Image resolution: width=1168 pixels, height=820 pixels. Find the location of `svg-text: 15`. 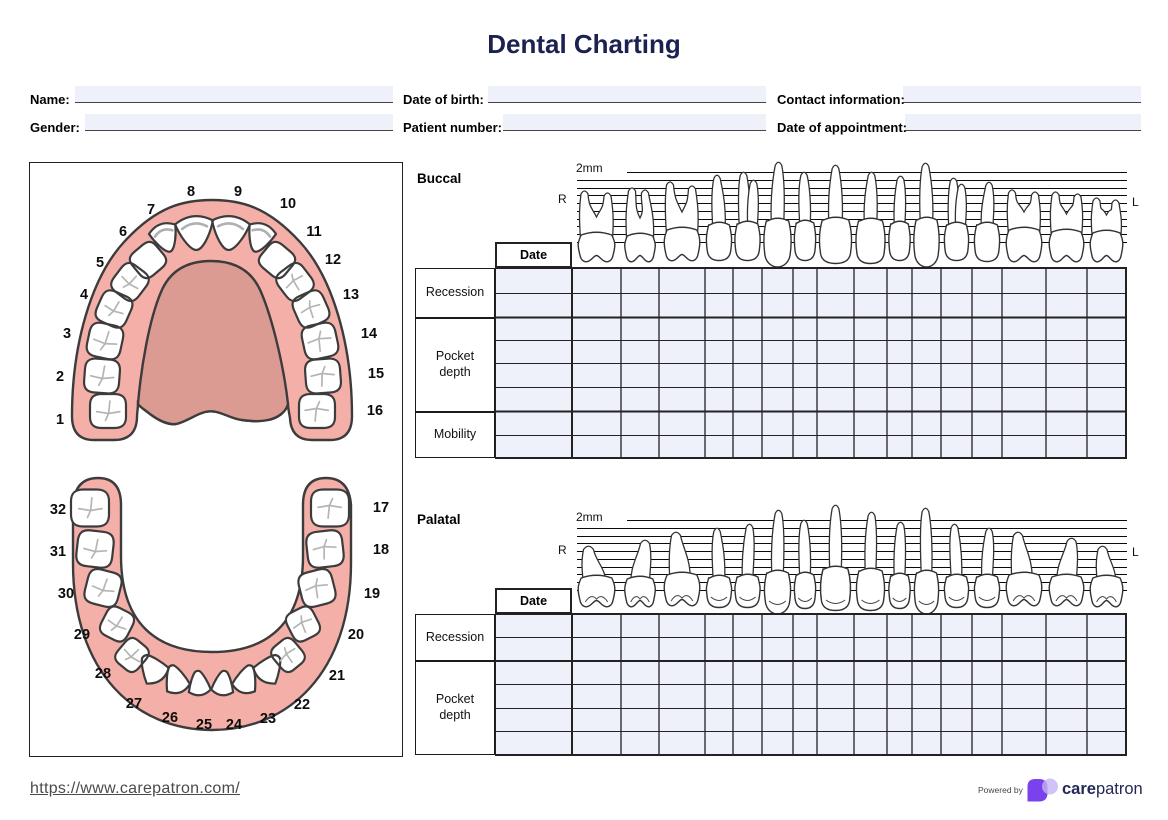

svg-text: 15 is located at coordinates (376, 374).